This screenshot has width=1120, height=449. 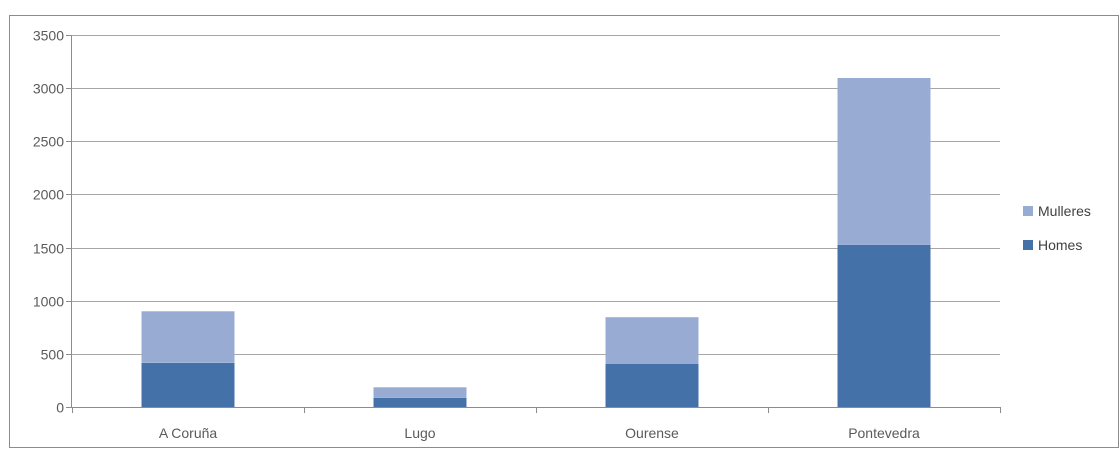 I want to click on bar-homes-lugo, so click(x=420, y=402).